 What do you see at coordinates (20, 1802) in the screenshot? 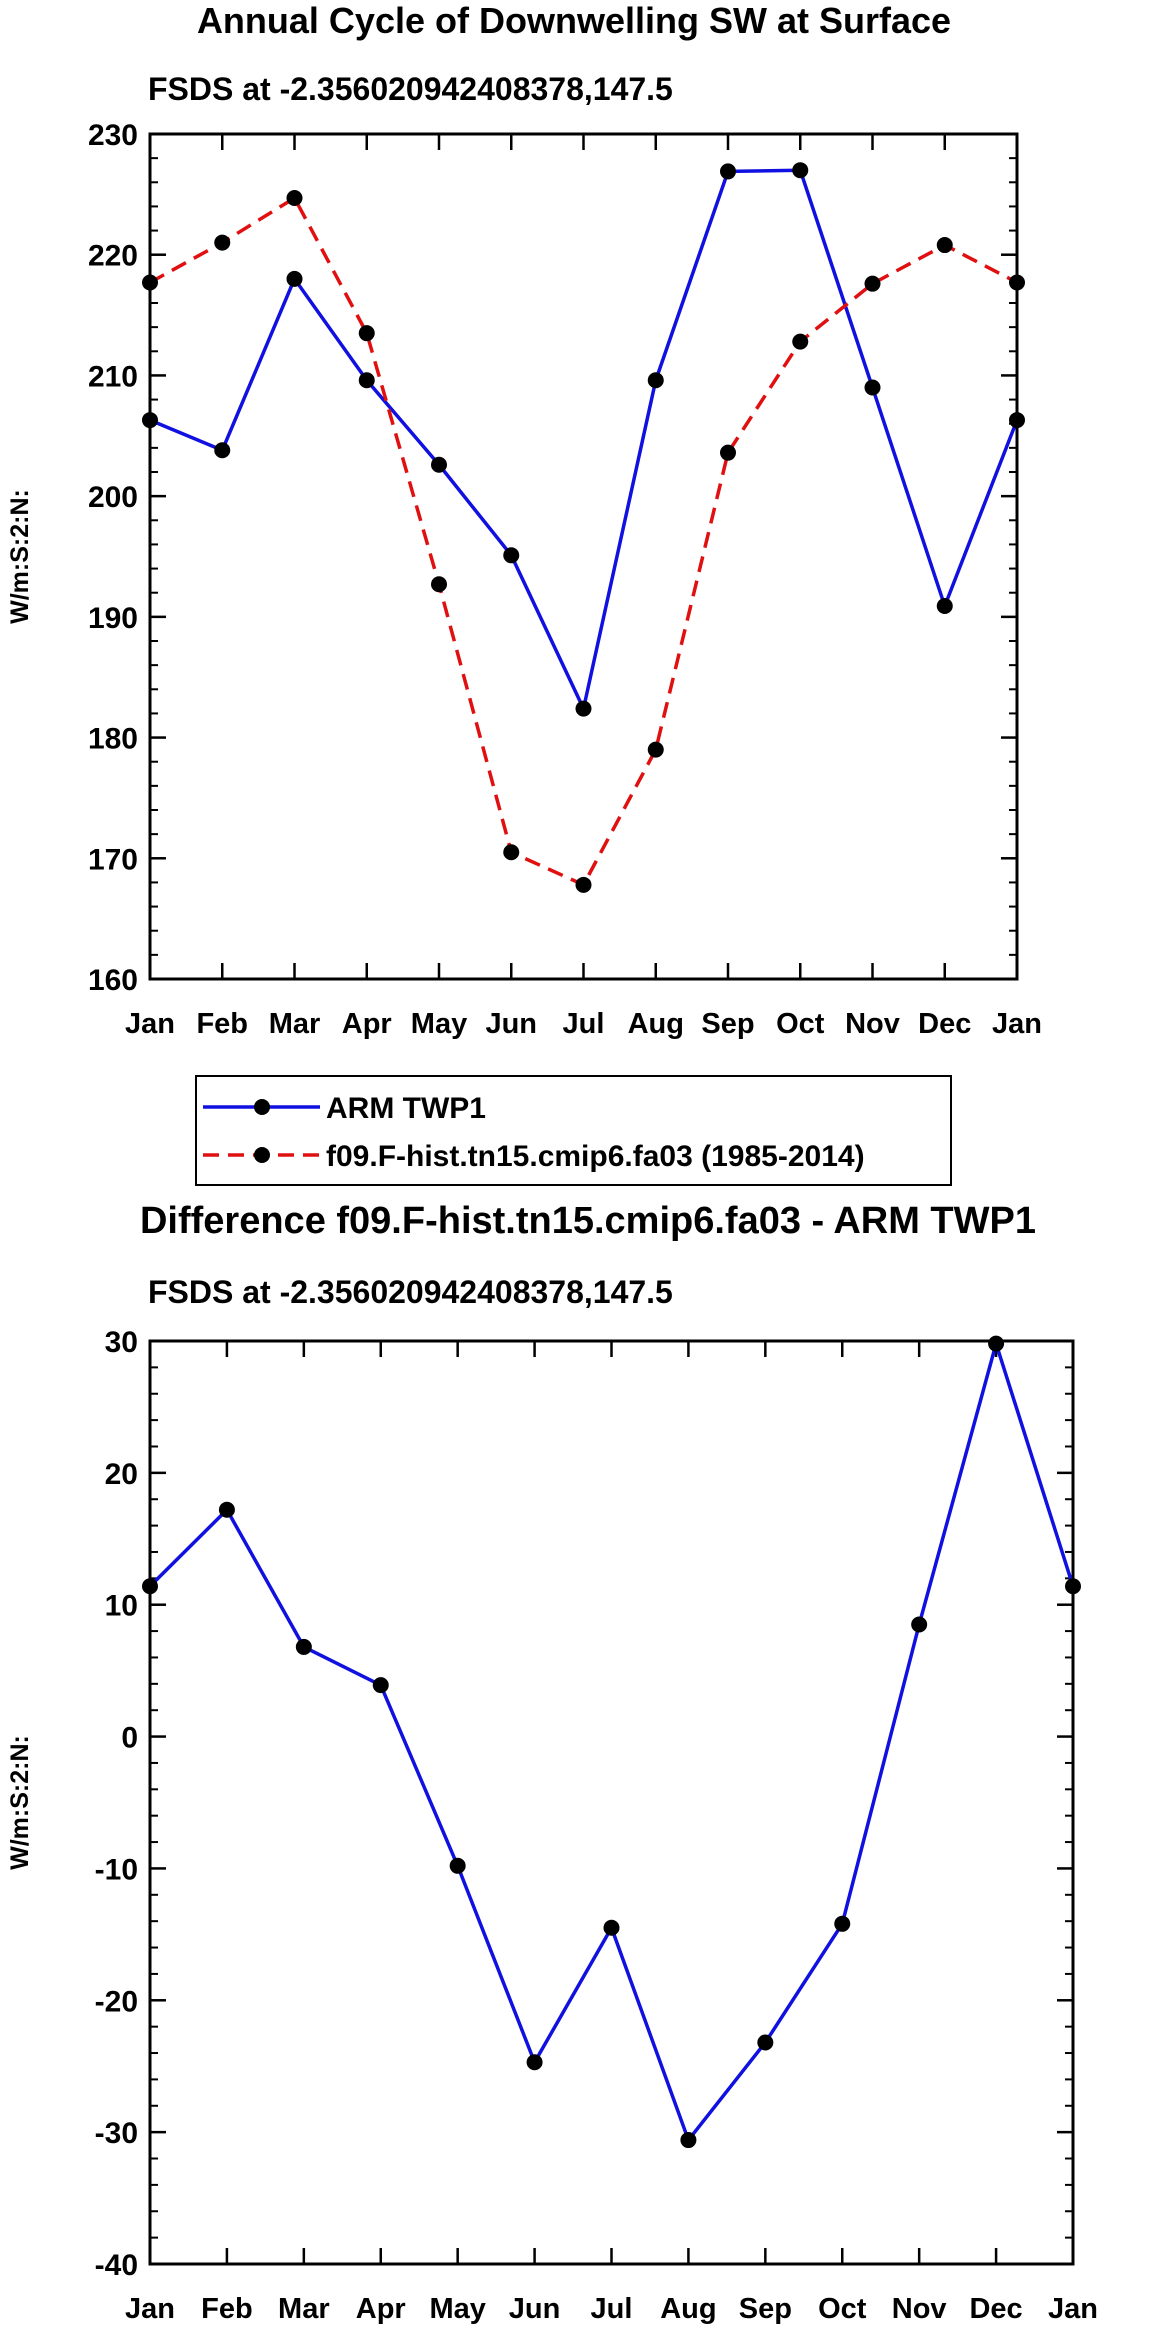
I see `bottom-ylabel: W/m:S:2:N:` at bounding box center [20, 1802].